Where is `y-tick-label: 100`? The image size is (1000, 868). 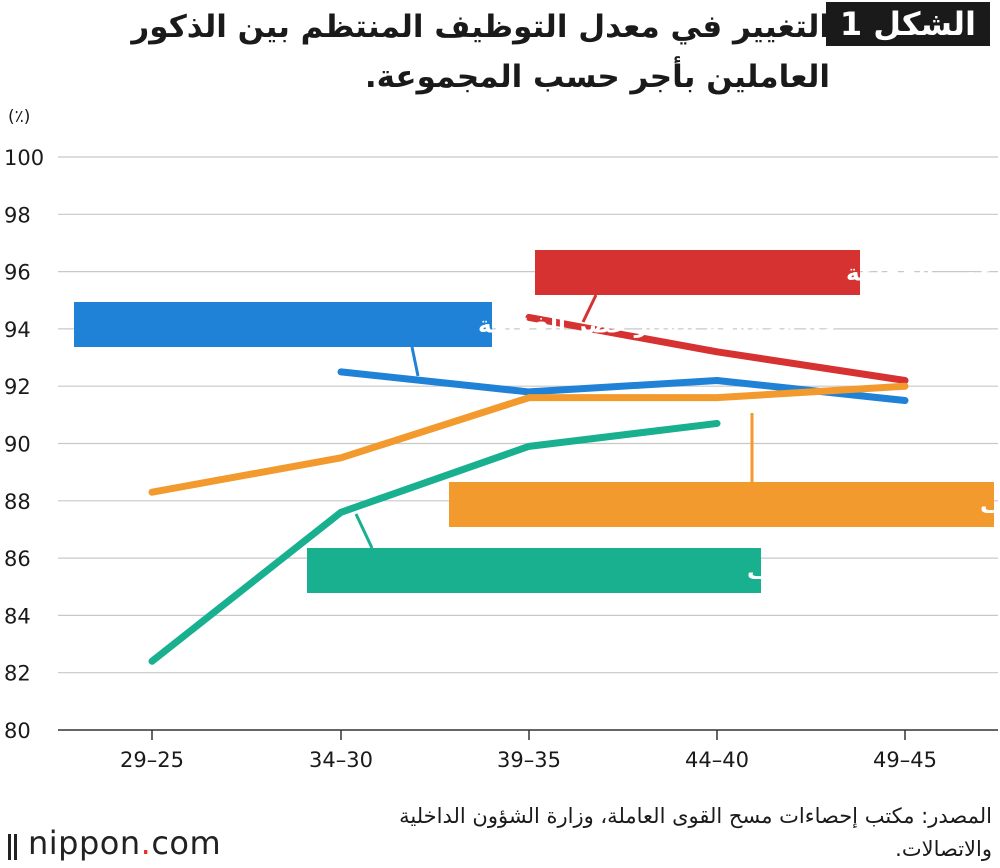
y-tick-label: 100 is located at coordinates (24, 158).